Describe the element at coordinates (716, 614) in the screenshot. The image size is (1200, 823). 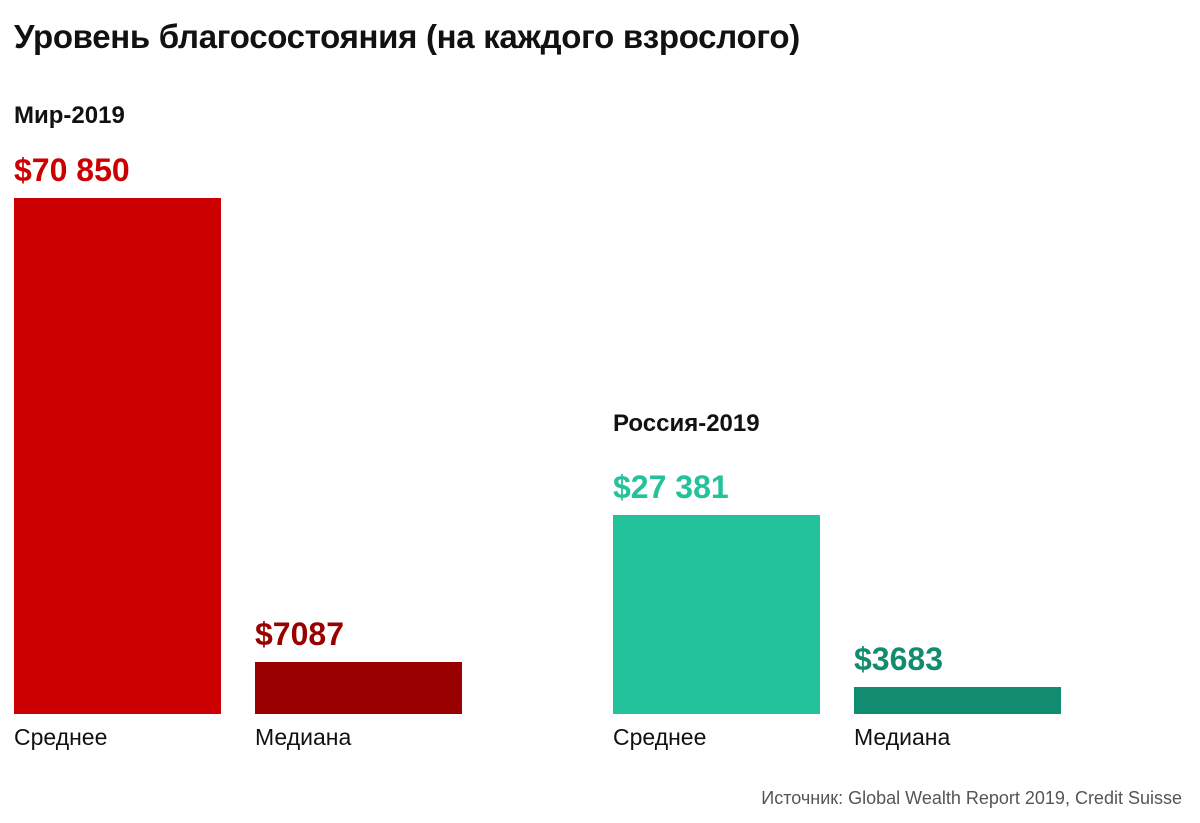
I see `bar-russia-mean` at that location.